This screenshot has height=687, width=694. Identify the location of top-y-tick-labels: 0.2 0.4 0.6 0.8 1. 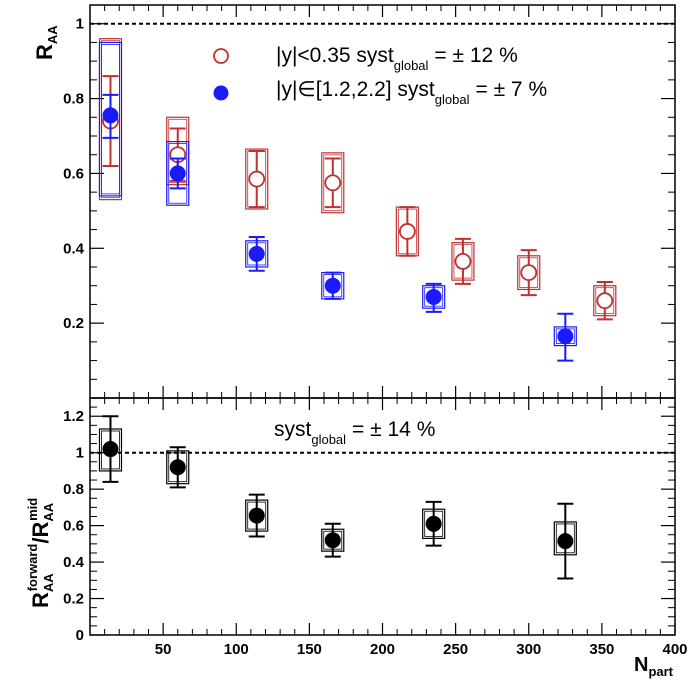
(74, 174).